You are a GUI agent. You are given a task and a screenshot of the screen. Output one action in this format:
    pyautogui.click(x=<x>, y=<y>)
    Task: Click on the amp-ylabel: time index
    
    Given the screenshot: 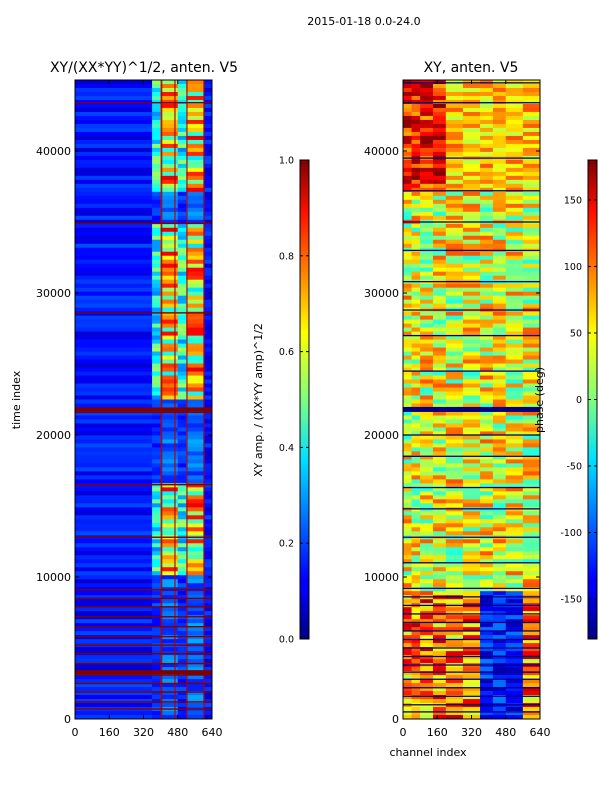 What is the action you would take?
    pyautogui.click(x=16, y=399)
    